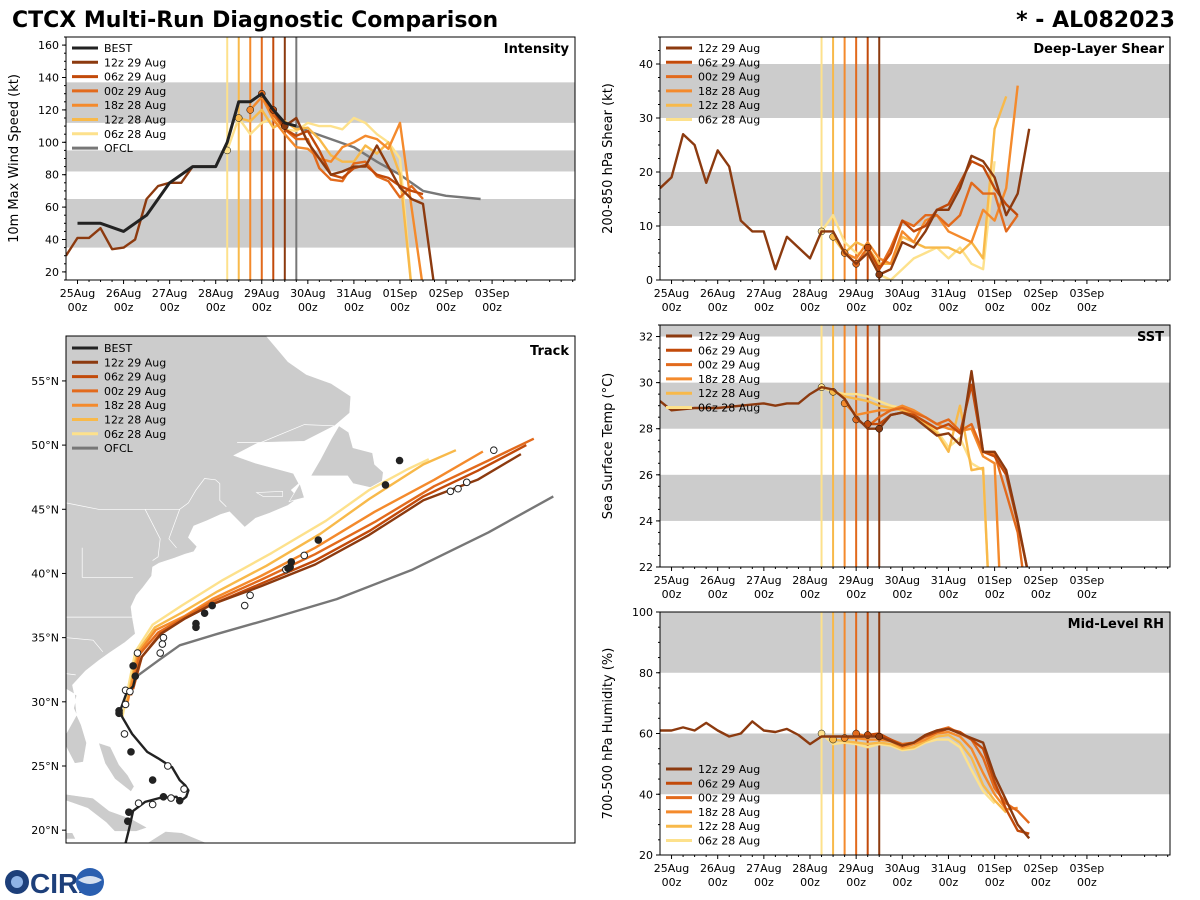  What do you see at coordinates (1087, 580) in the screenshot?
I see `sst-xtick-label: 03Sep` at bounding box center [1087, 580].